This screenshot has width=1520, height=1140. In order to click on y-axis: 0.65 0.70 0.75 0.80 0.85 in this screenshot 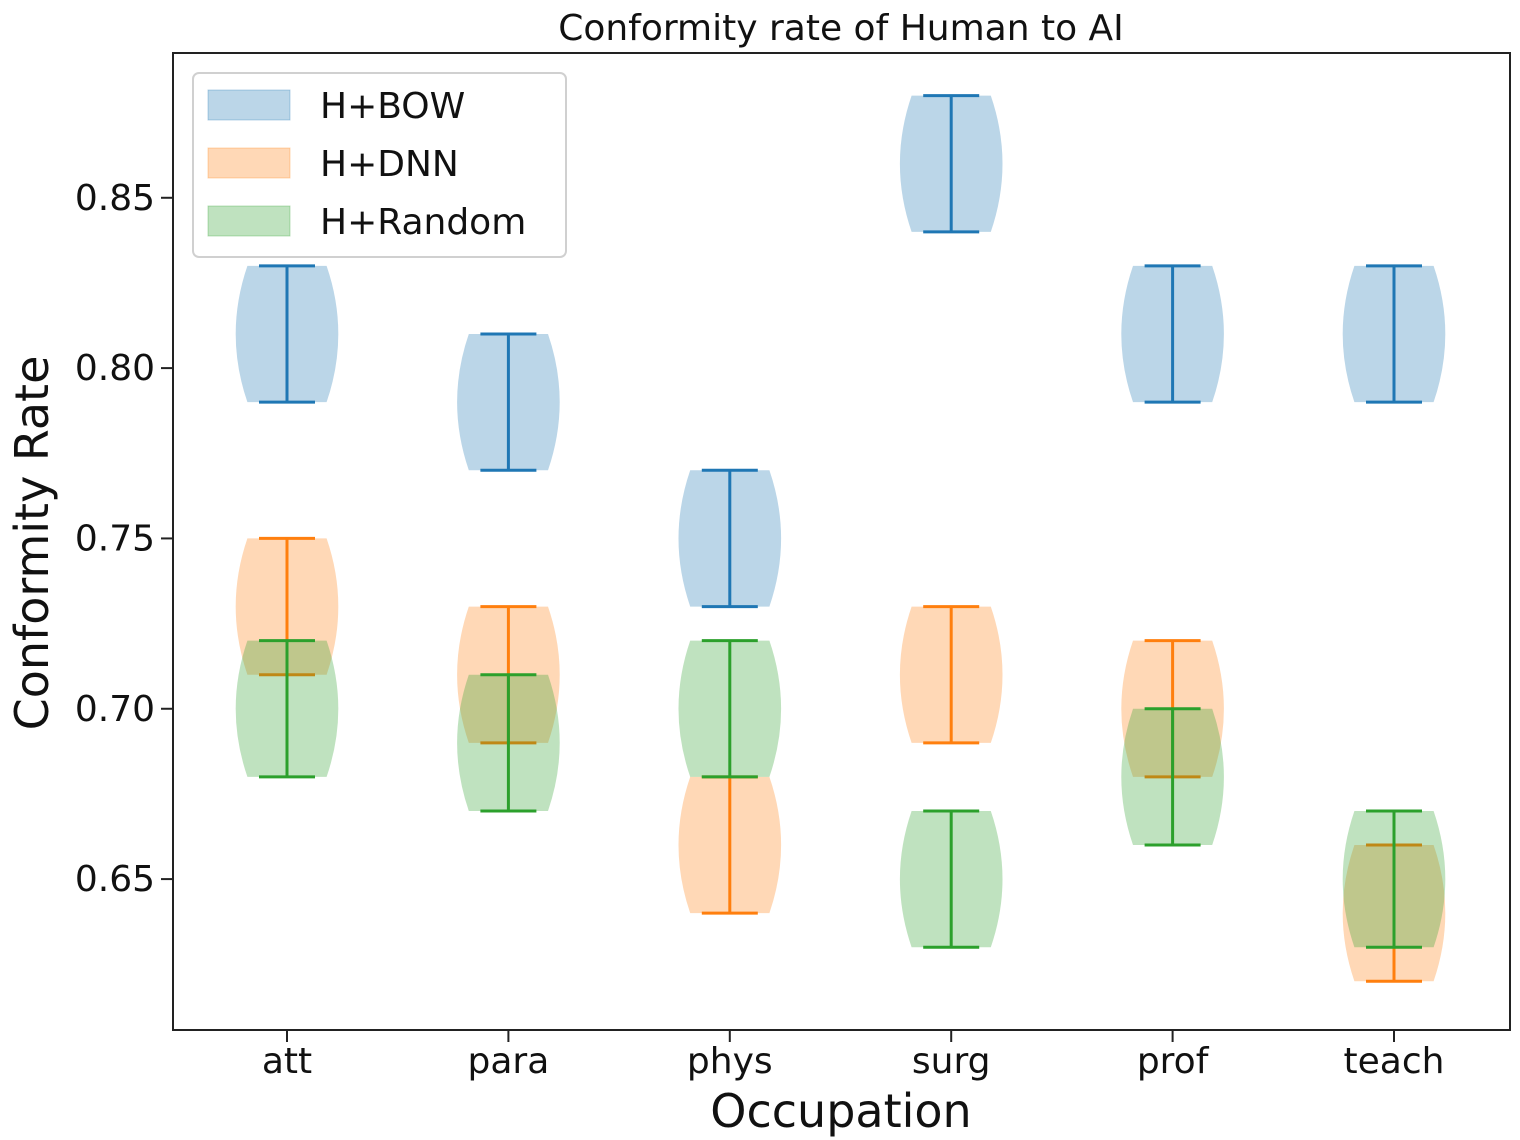, I will do `click(124, 539)`.